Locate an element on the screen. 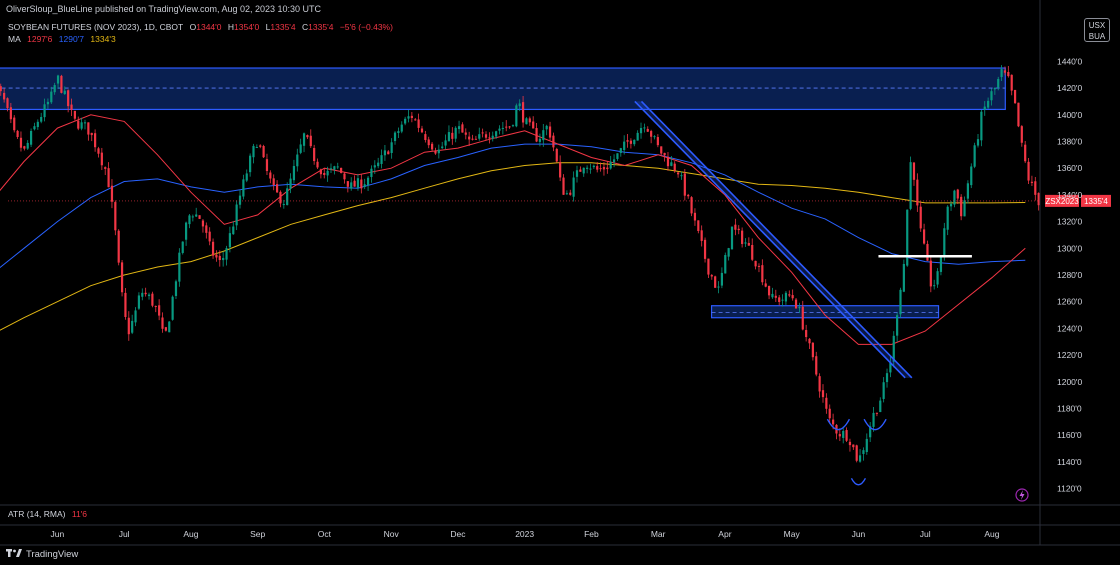  price-tick-label: 1160'0 is located at coordinates (1069, 435).